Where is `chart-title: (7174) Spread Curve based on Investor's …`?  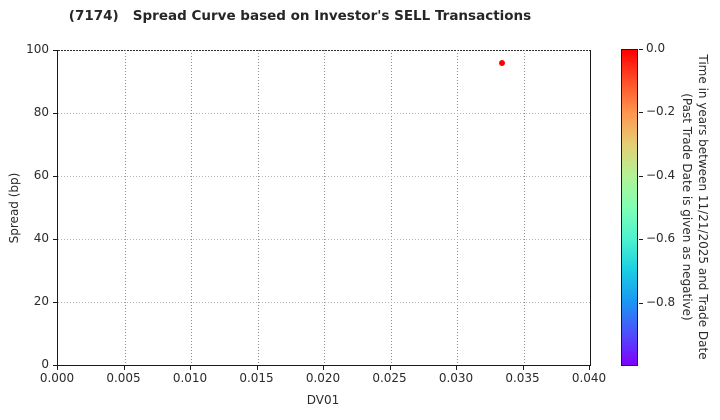 chart-title: (7174) Spread Curve based on Investor's … is located at coordinates (300, 16).